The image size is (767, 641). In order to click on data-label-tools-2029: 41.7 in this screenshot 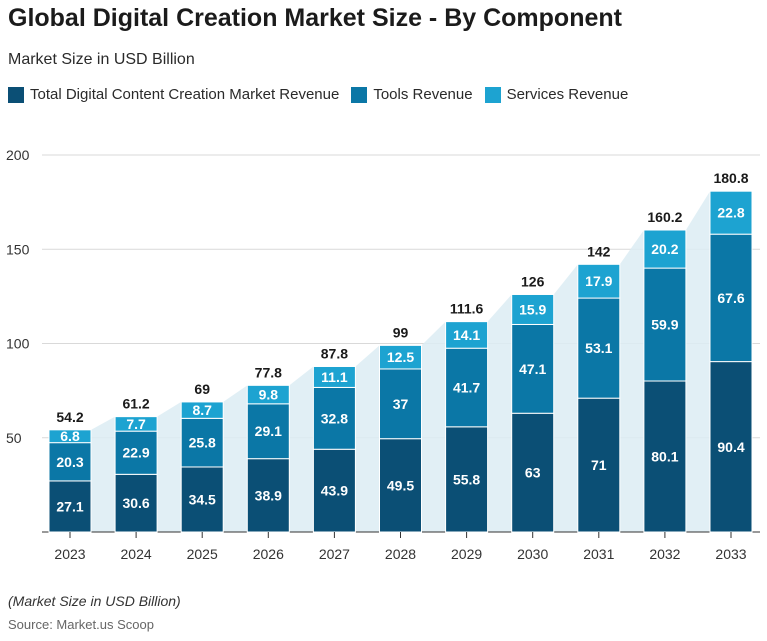, I will do `click(466, 388)`.